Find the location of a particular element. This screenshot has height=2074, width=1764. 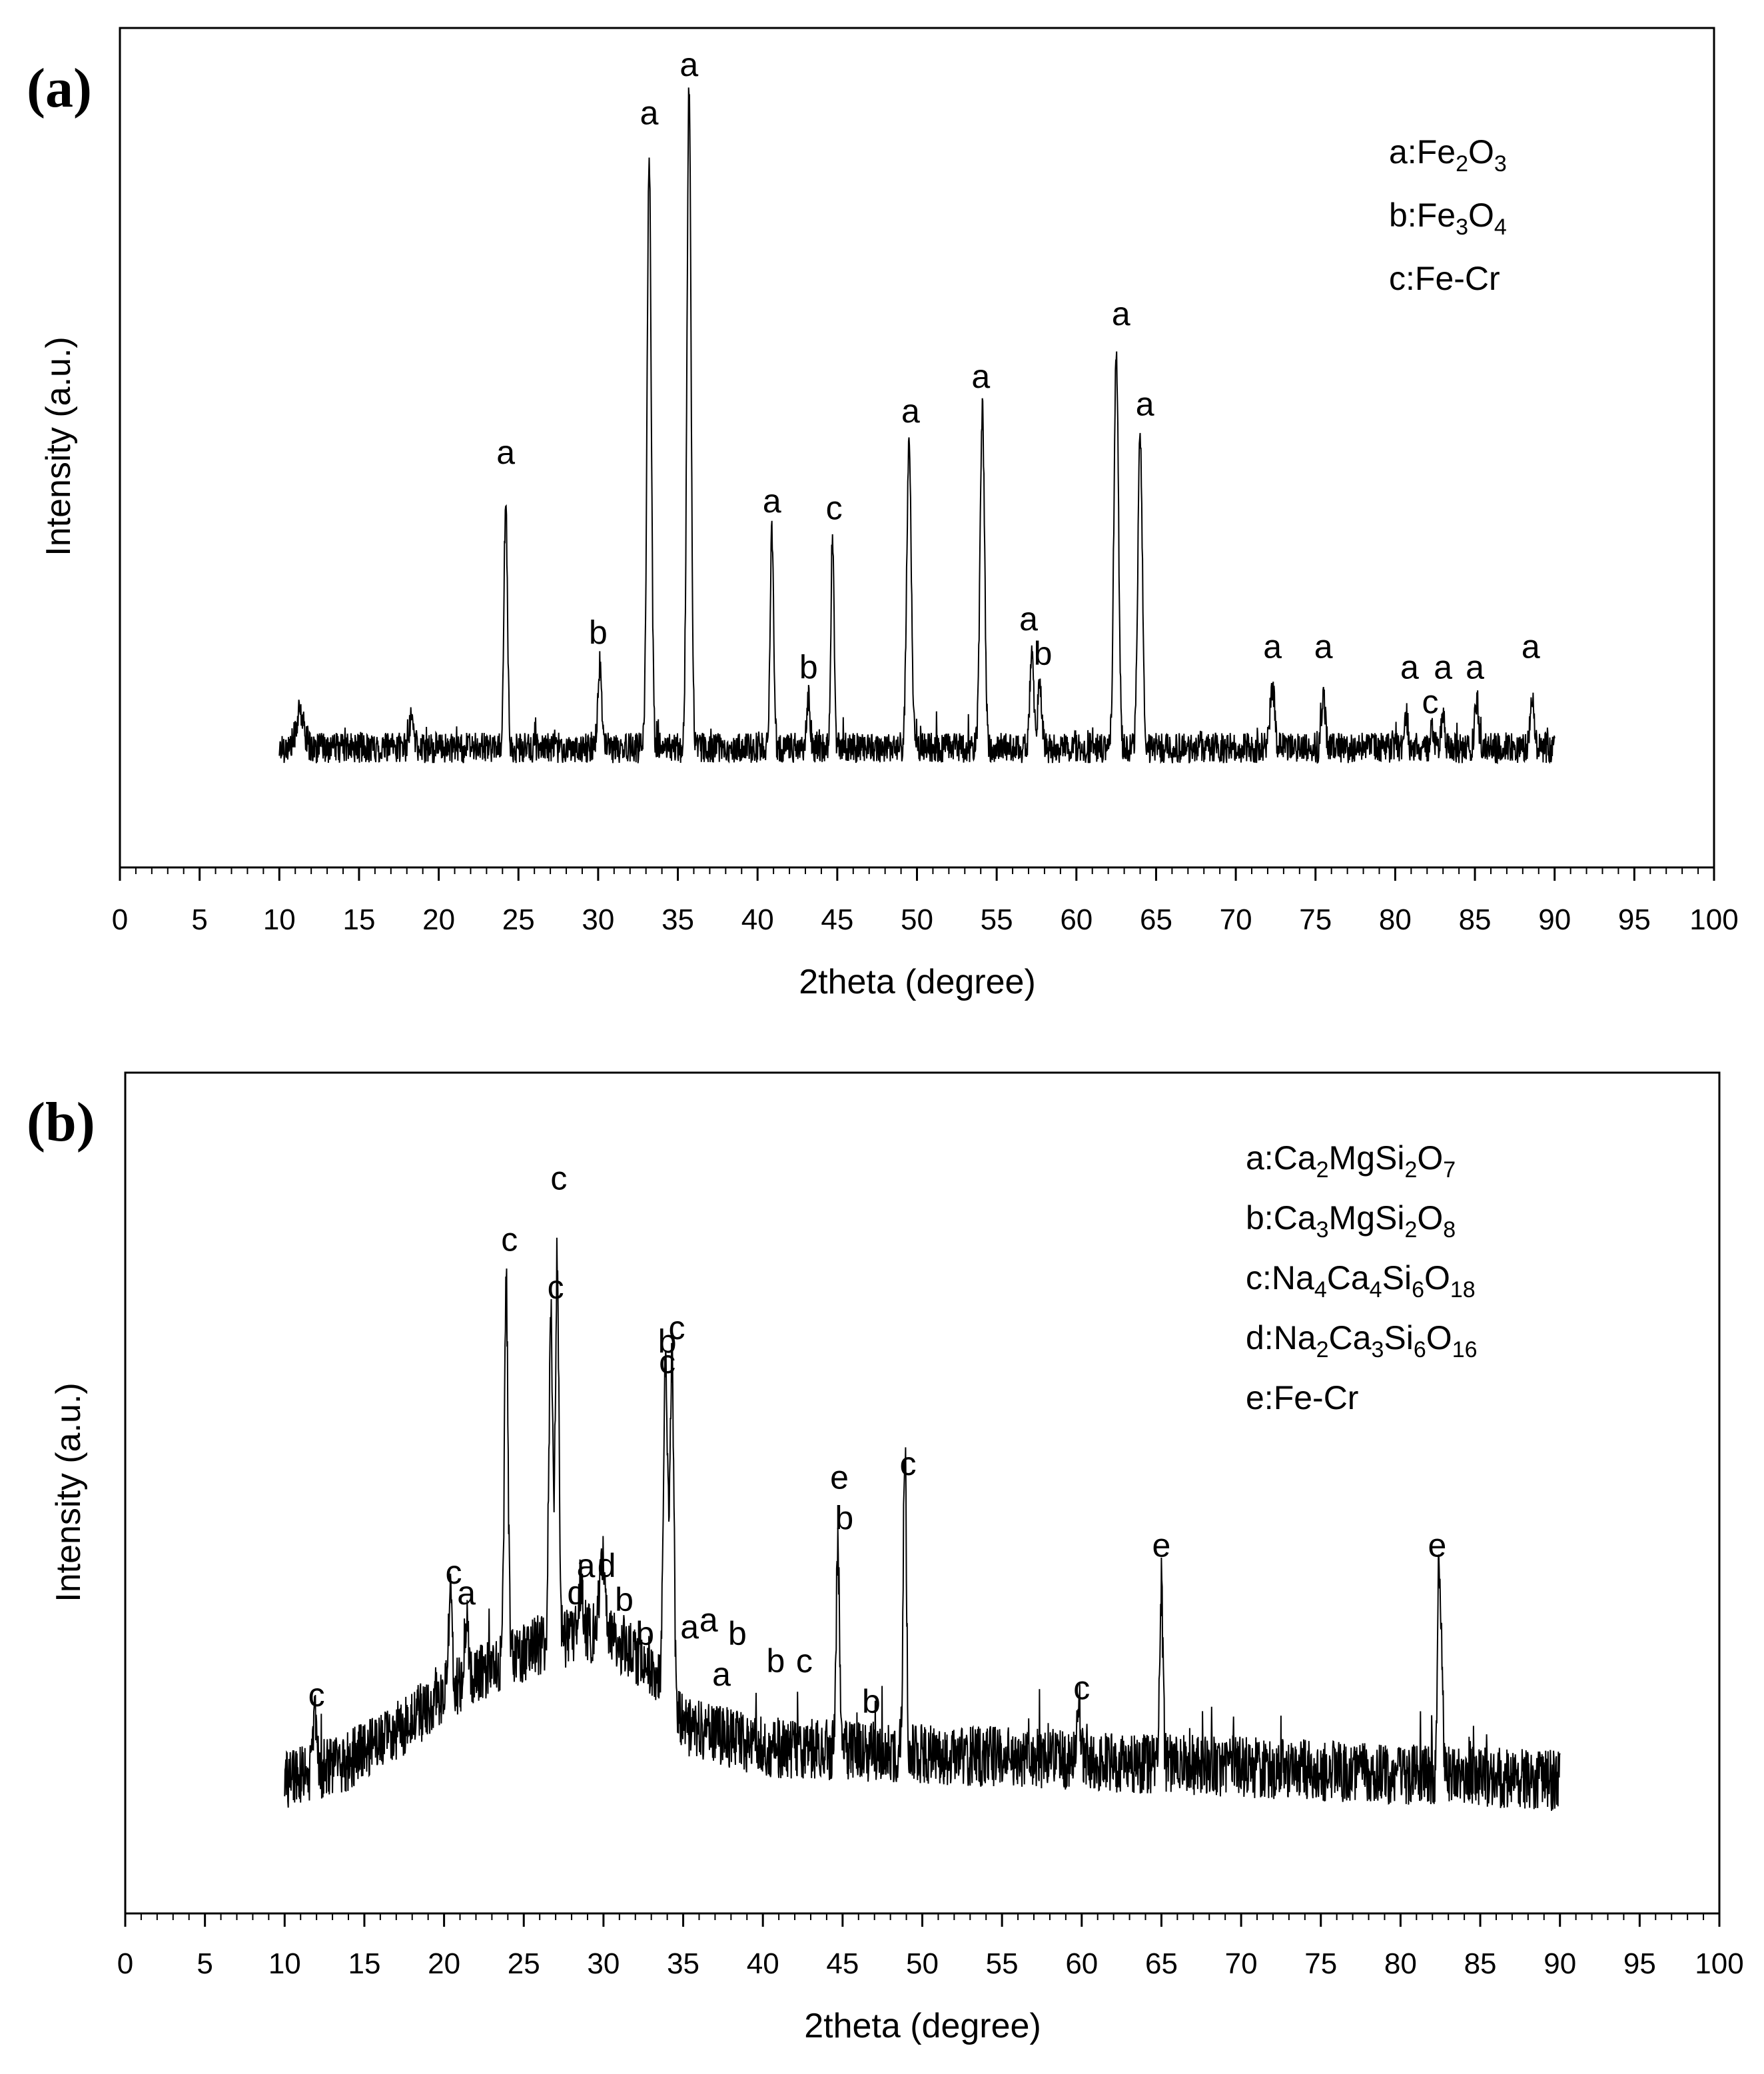

x-tick-label: 90 is located at coordinates (1559, 1963).